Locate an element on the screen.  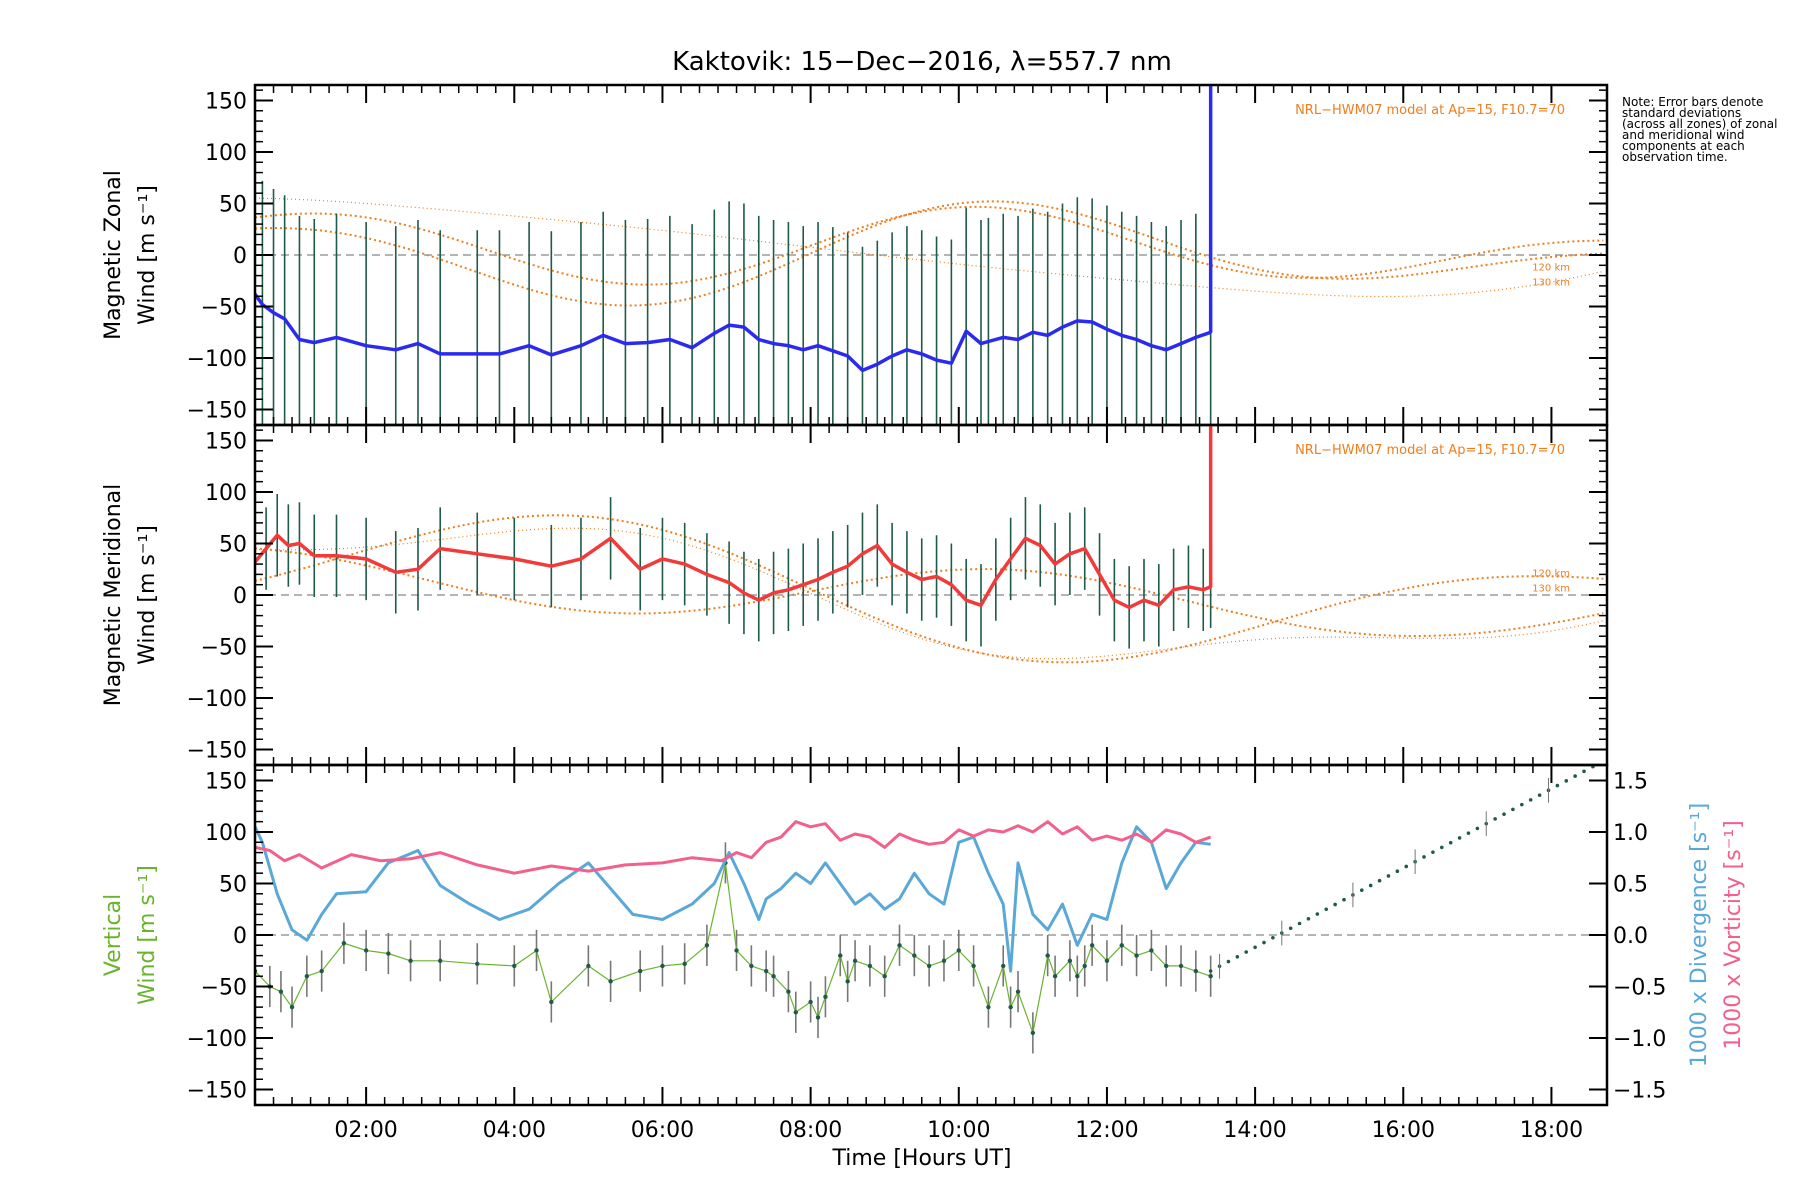
y-tick-label: 150 is located at coordinates (226, 441).